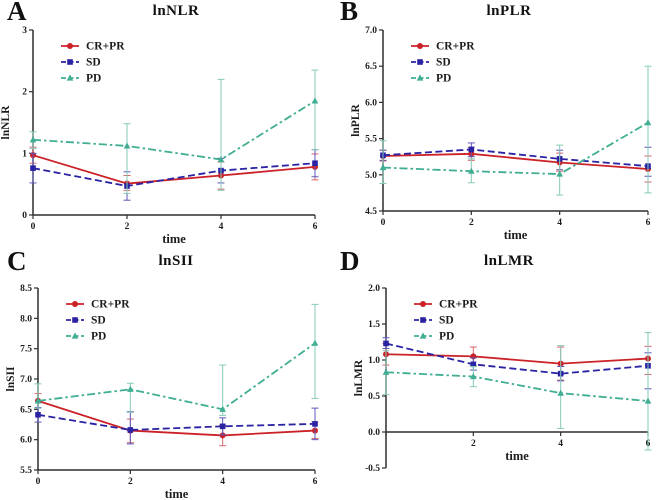 The width and height of the screenshot is (665, 500). What do you see at coordinates (350, 261) in the screenshot?
I see `panel-letter-d: D` at bounding box center [350, 261].